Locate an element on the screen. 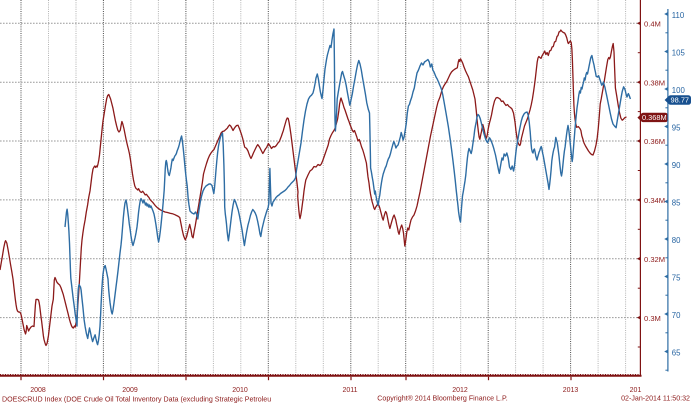  svg-text: 98.77 is located at coordinates (680, 100).